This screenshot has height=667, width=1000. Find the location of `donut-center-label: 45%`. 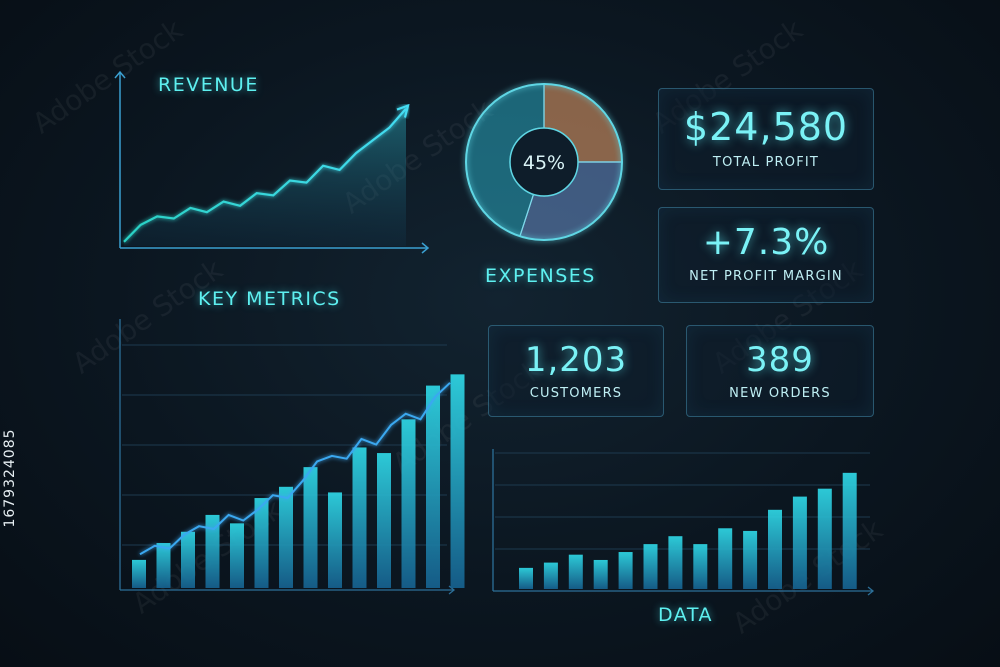

donut-center-label: 45% is located at coordinates (544, 163).